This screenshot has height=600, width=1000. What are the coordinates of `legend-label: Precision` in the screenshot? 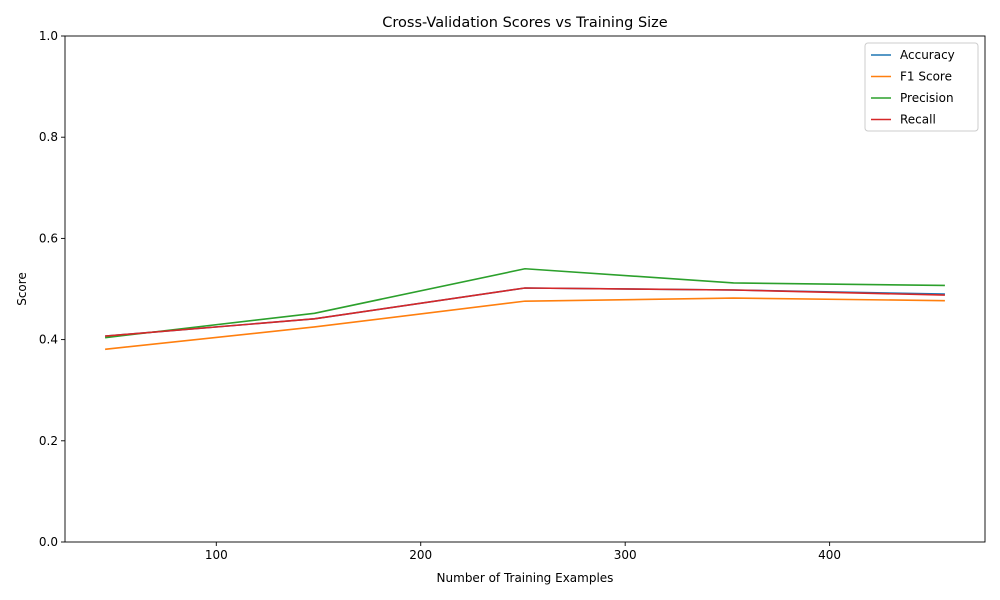 It's located at (927, 98).